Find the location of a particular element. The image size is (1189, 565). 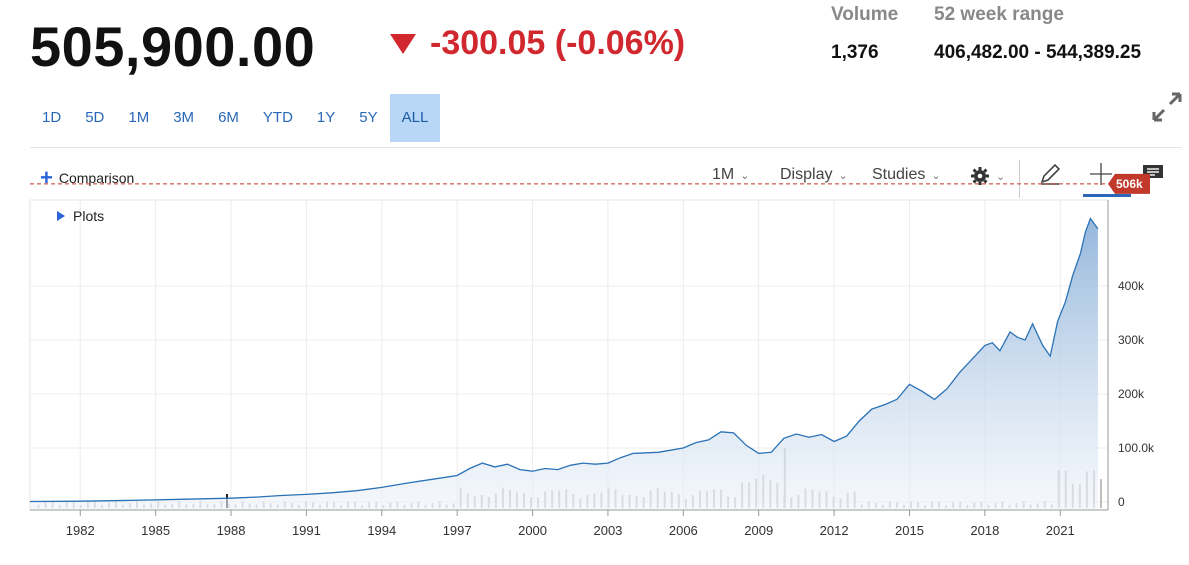

y-tick-label: 0 is located at coordinates (1121, 502).